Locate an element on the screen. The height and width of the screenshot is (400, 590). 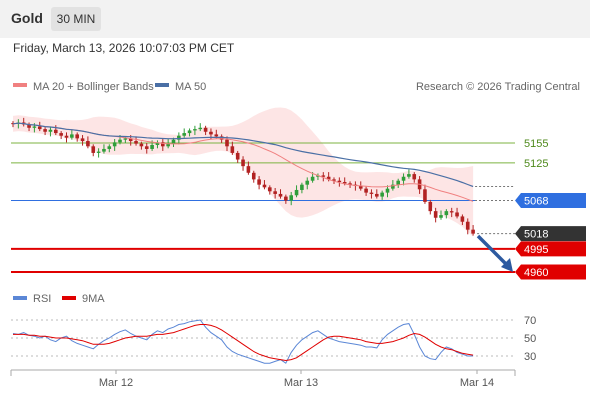
rsi-tick-label-70: 70 is located at coordinates (530, 321).